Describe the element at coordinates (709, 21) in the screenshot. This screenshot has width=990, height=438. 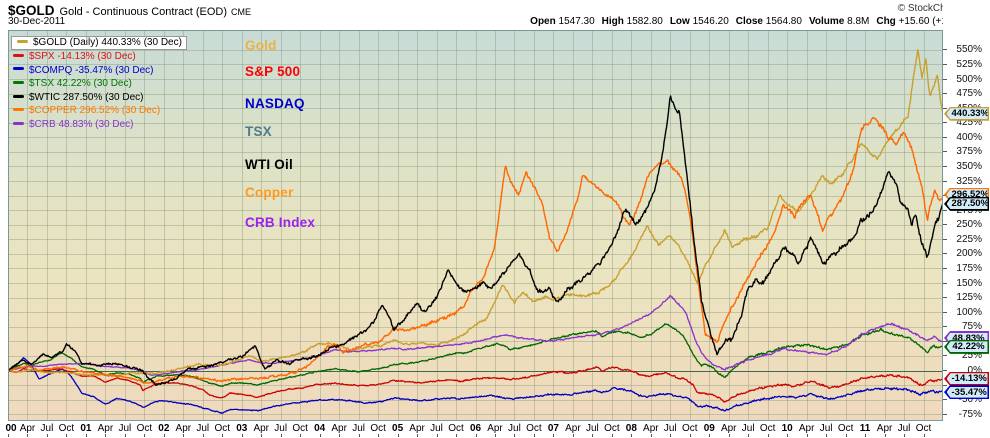
I see `quote-value-low: 1546.20` at that location.